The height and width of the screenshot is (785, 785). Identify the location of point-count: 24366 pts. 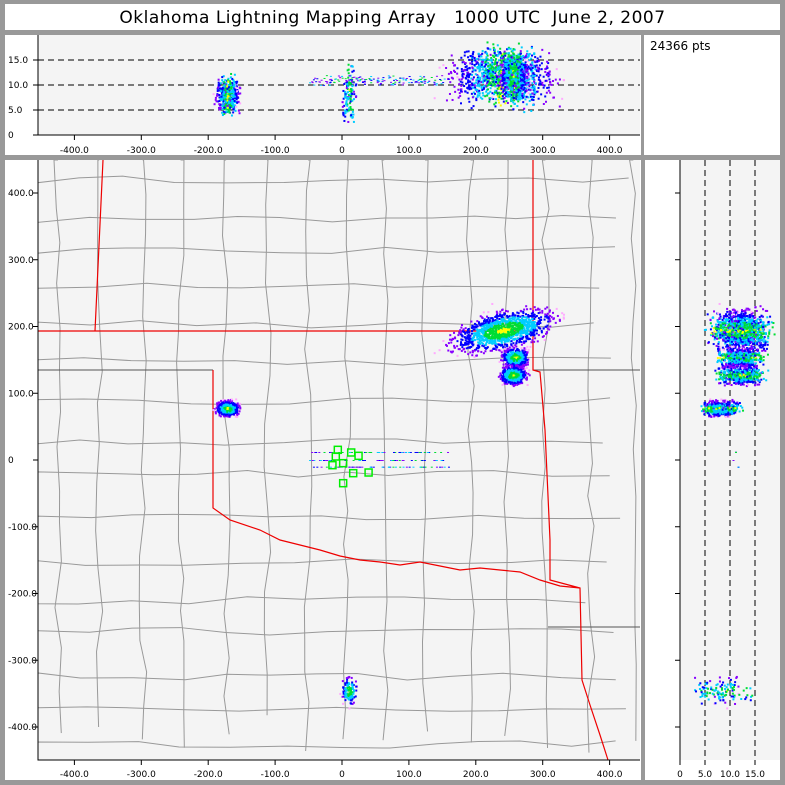
(680, 46).